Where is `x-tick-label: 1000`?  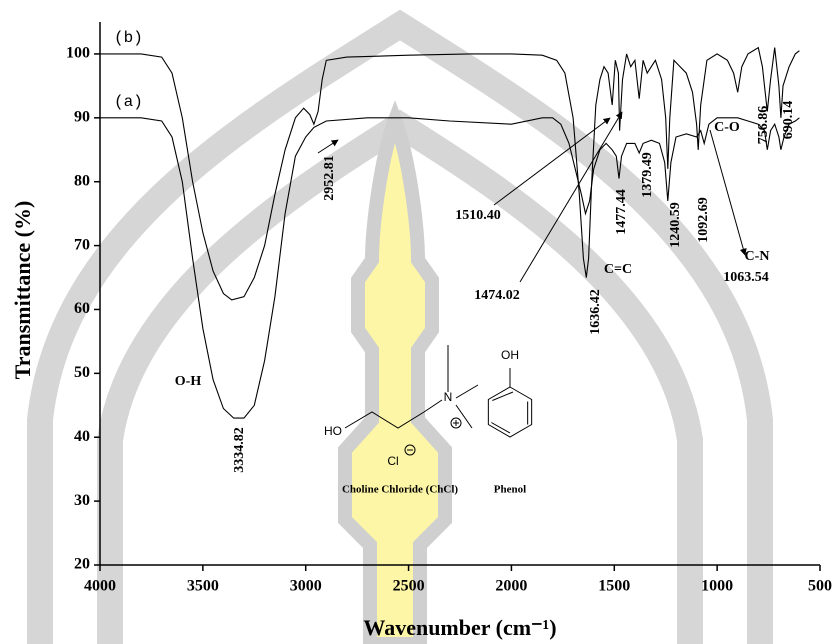 x-tick-label: 1000 is located at coordinates (717, 586).